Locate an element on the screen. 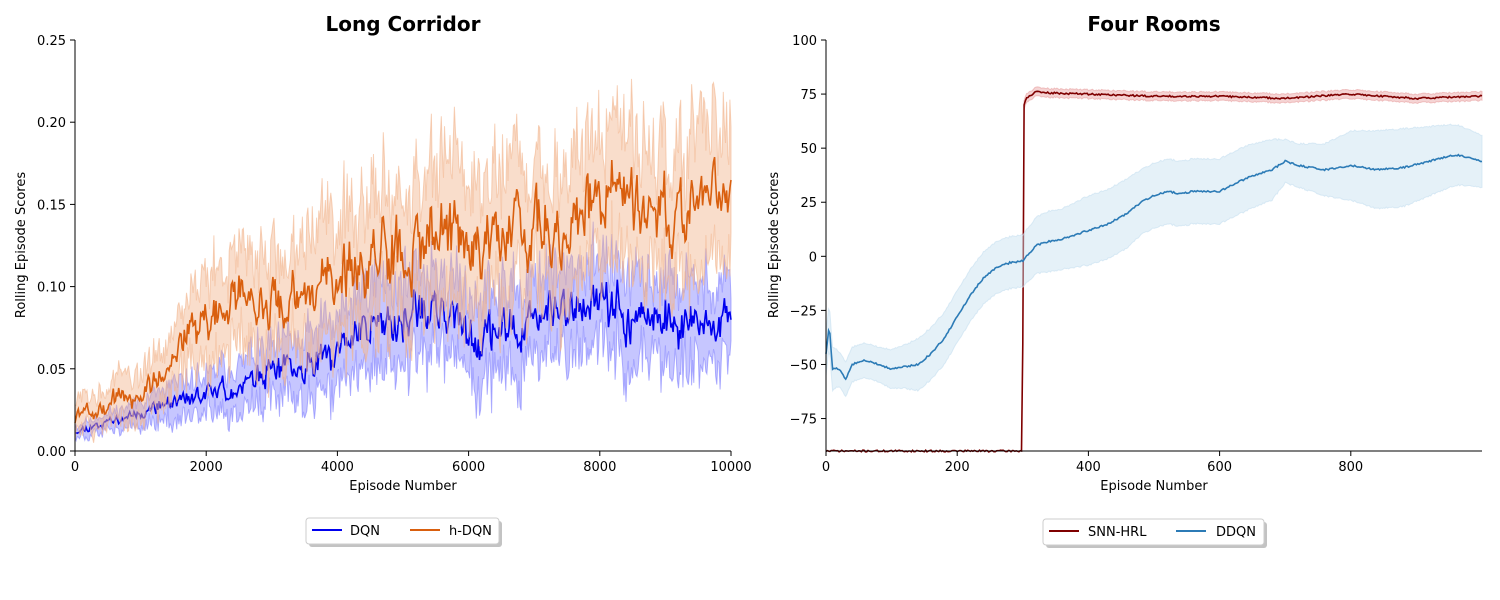 This screenshot has width=1500, height=600. y-tick-label: 100 is located at coordinates (804, 41).